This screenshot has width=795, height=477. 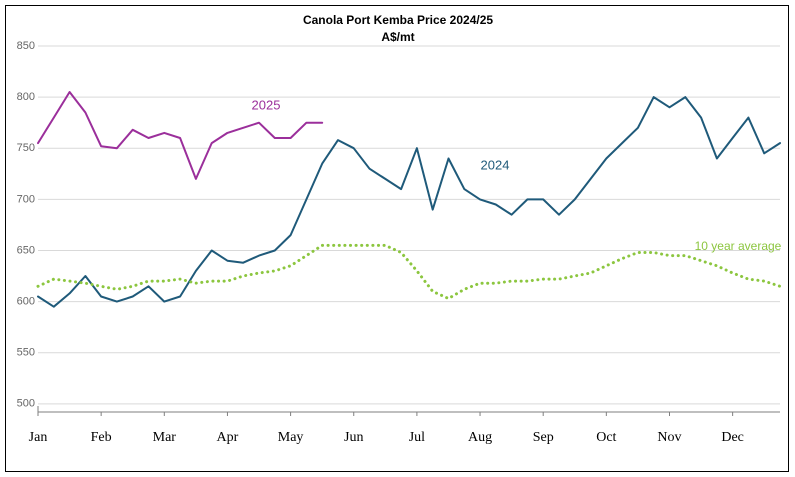 I want to click on x-tick-label: Jun, so click(x=353, y=437).